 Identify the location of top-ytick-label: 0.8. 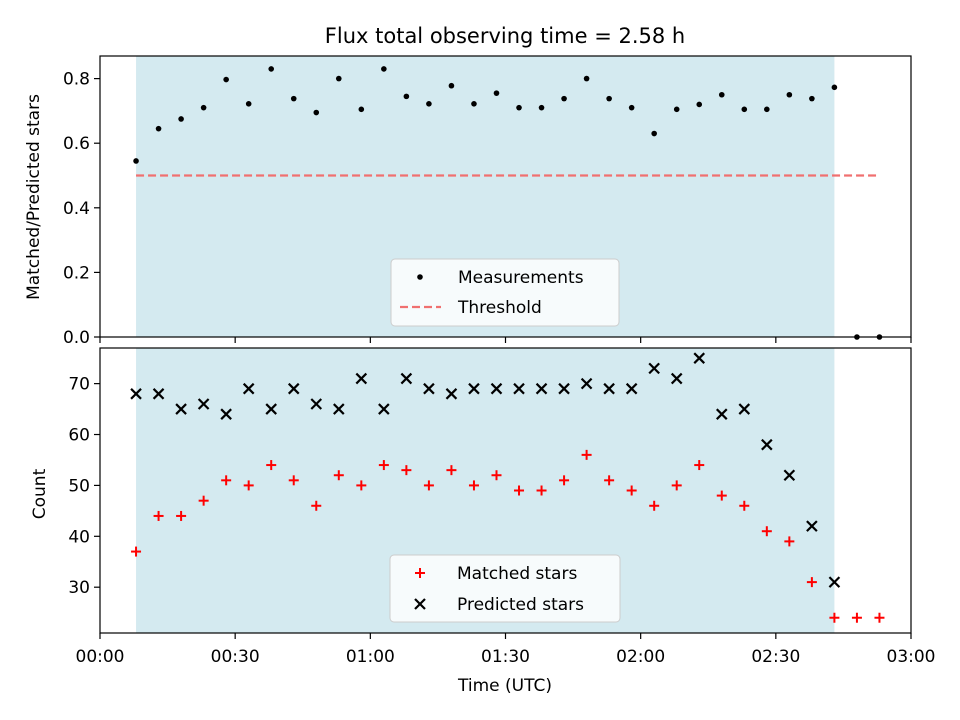
(76, 80).